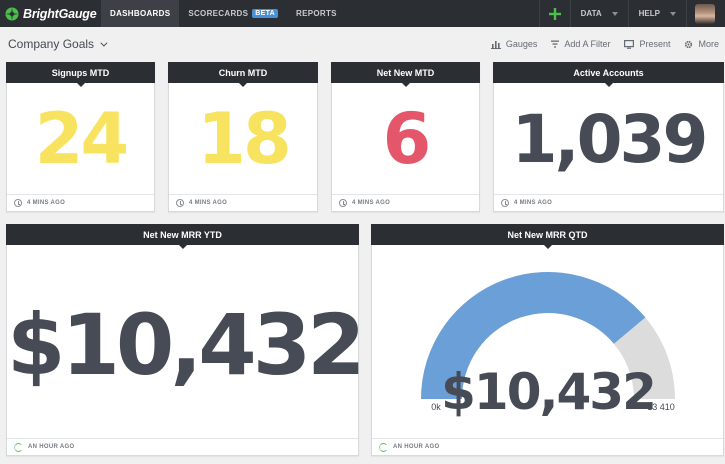  I want to click on widget-value: 6, so click(407, 139).